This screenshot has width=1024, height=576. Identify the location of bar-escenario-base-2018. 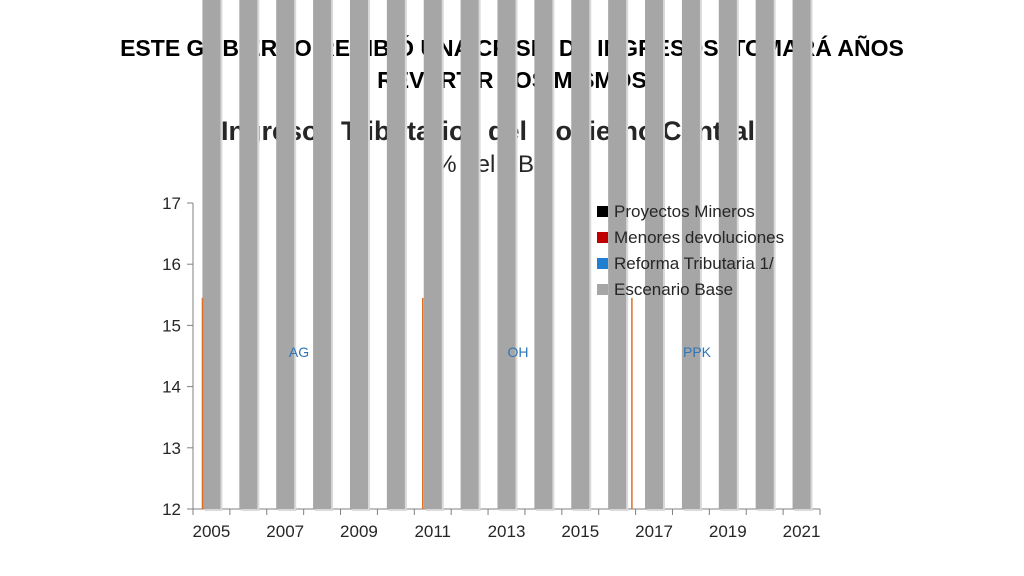
(690, 254).